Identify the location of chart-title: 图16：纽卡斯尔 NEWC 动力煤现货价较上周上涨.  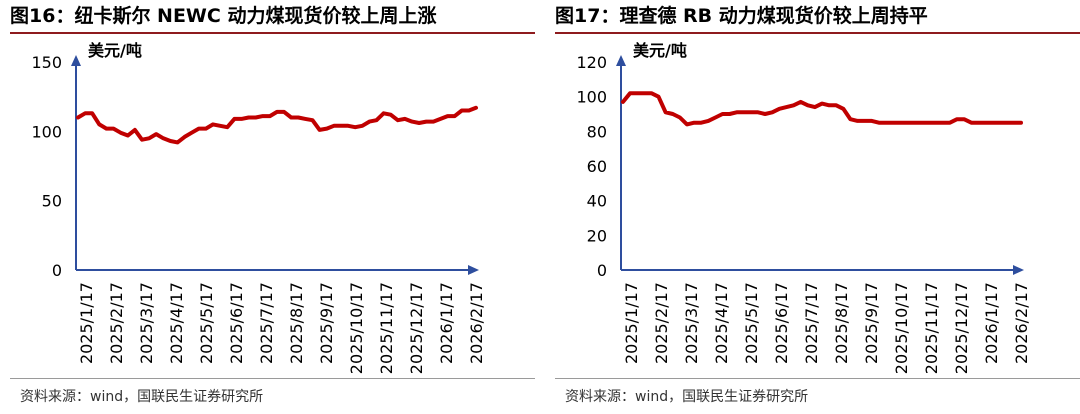
(223, 16).